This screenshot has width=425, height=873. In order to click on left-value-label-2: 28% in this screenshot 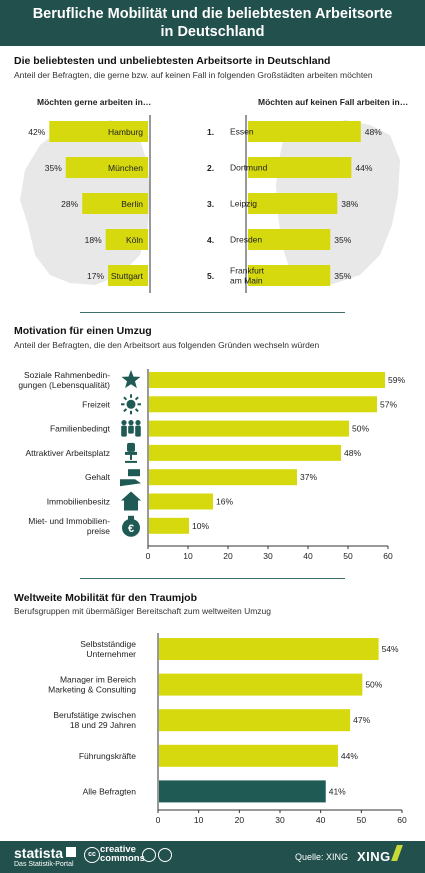, I will do `click(69, 204)`.